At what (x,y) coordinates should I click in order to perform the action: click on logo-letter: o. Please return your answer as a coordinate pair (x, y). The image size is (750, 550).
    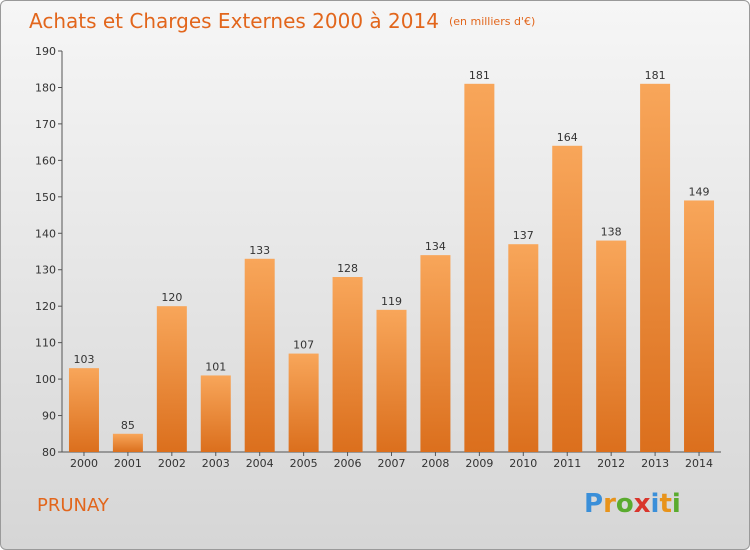
    Looking at the image, I should click on (624, 504).